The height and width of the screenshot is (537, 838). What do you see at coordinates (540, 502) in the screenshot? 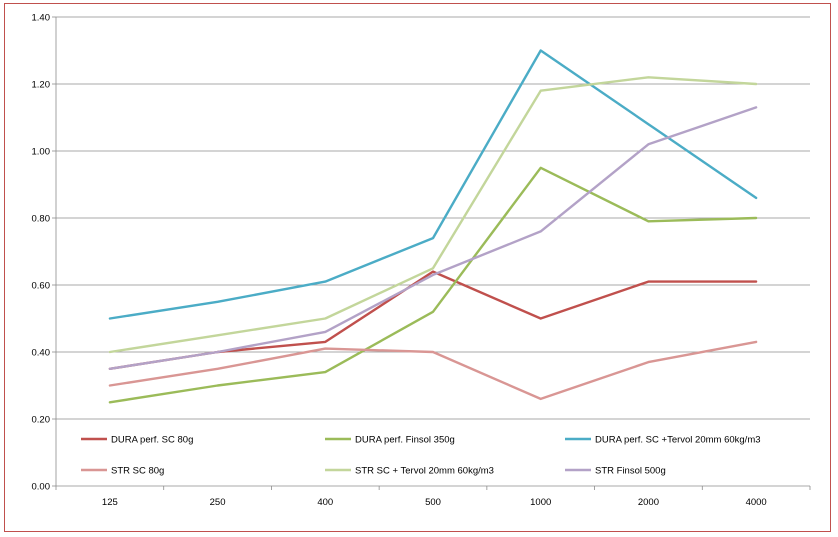
I see `x-tick-label: 1000` at bounding box center [540, 502].